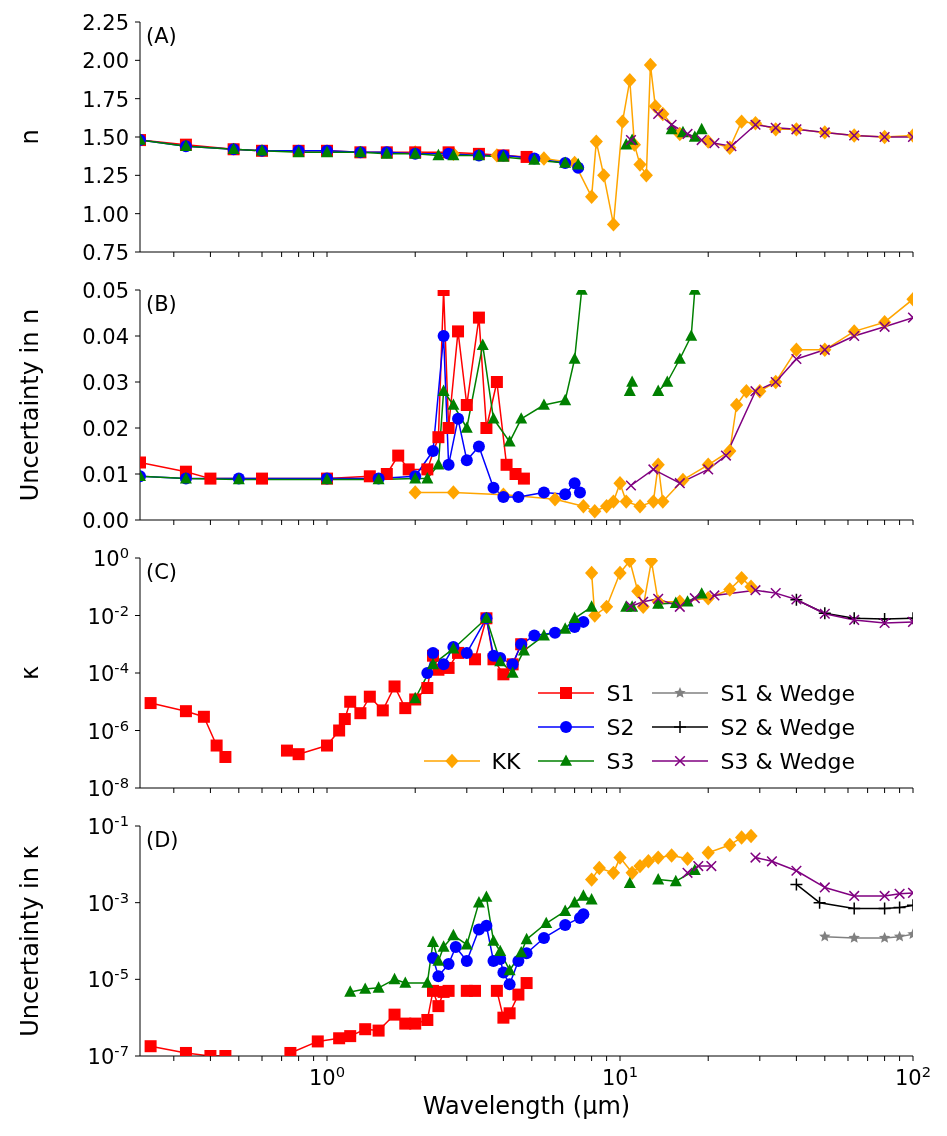 Image resolution: width=947 pixels, height=1136 pixels. I want to click on y-tick-label: 1.25, so click(105, 176).